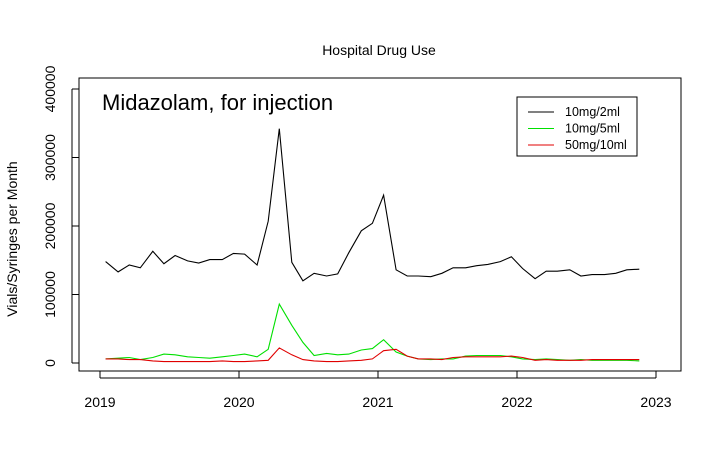 The height and width of the screenshot is (470, 720). I want to click on legend-box, so click(577, 126).